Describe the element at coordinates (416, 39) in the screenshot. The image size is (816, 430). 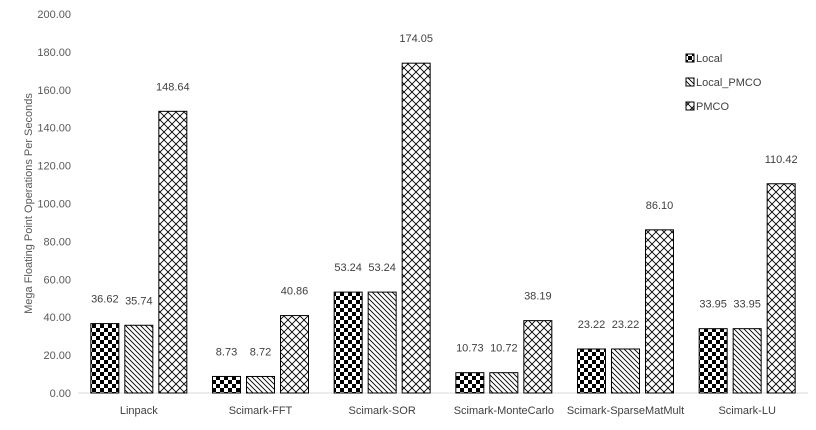
I see `data-label: 174.05` at that location.